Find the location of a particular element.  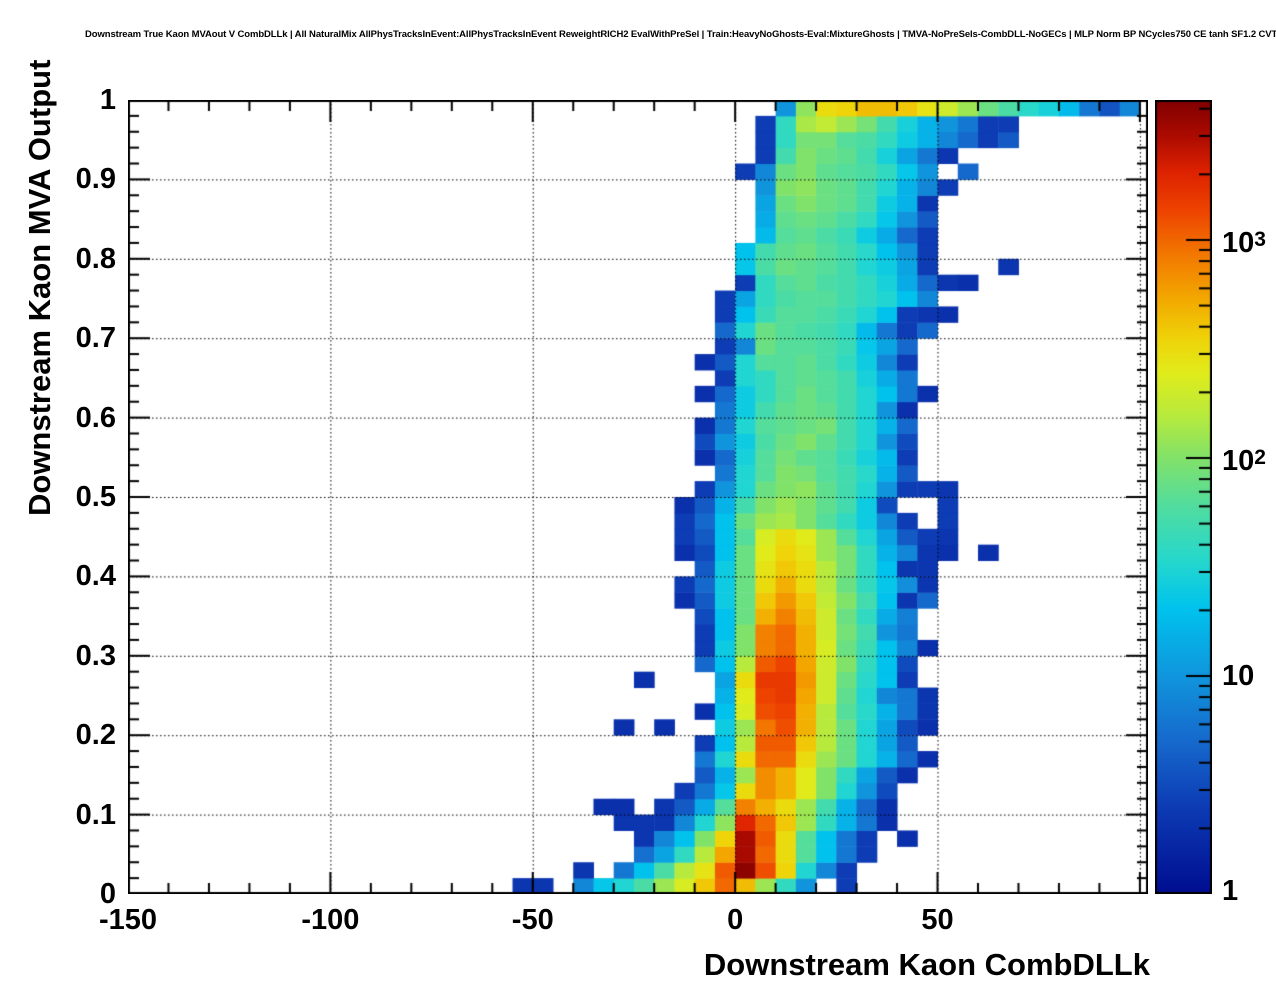

colorbar-tick-label: 10 is located at coordinates (1238, 675).